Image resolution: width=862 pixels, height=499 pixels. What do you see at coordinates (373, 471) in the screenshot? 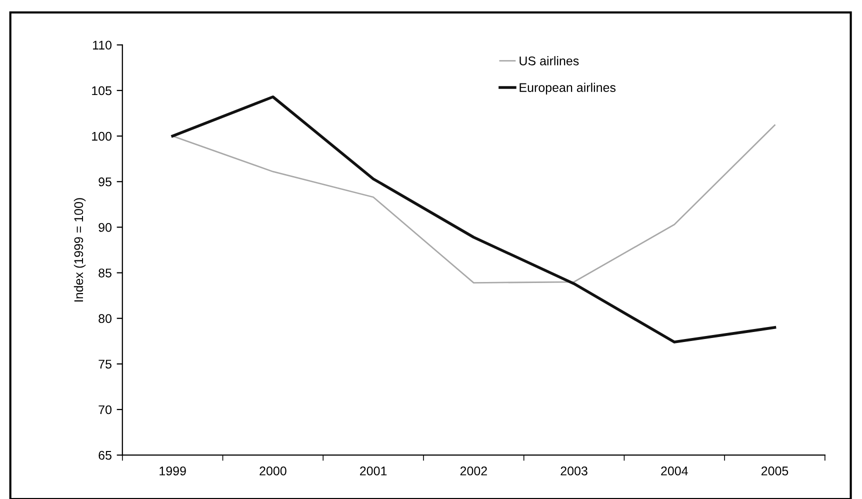
I see `x-tick-label: 2001` at bounding box center [373, 471].